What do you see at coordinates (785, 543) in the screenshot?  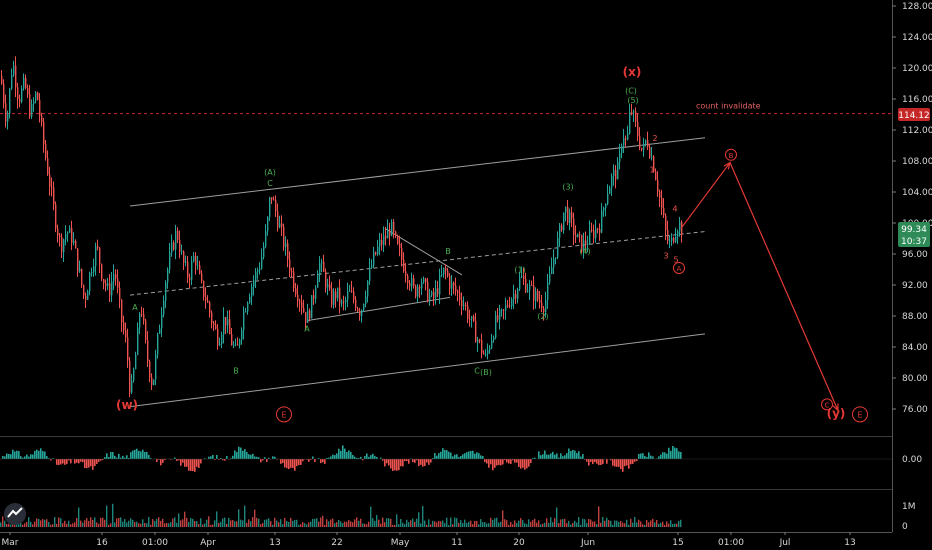 I see `time-tick-label: Jul` at bounding box center [785, 543].